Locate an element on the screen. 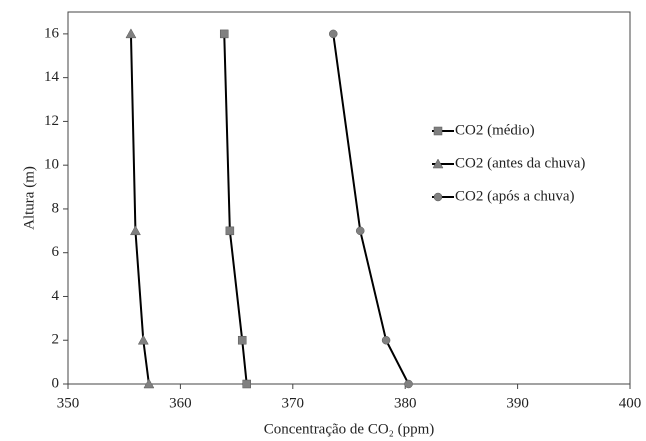  y-tick-label: 14 is located at coordinates (52, 77).